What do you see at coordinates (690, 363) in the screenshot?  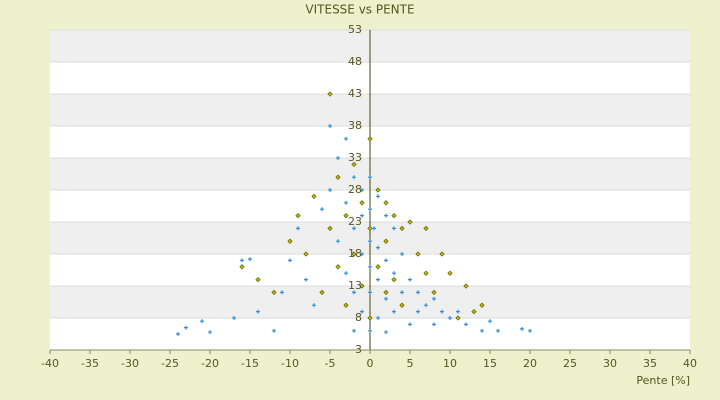 I see `x-tick-label: 40` at bounding box center [690, 363].